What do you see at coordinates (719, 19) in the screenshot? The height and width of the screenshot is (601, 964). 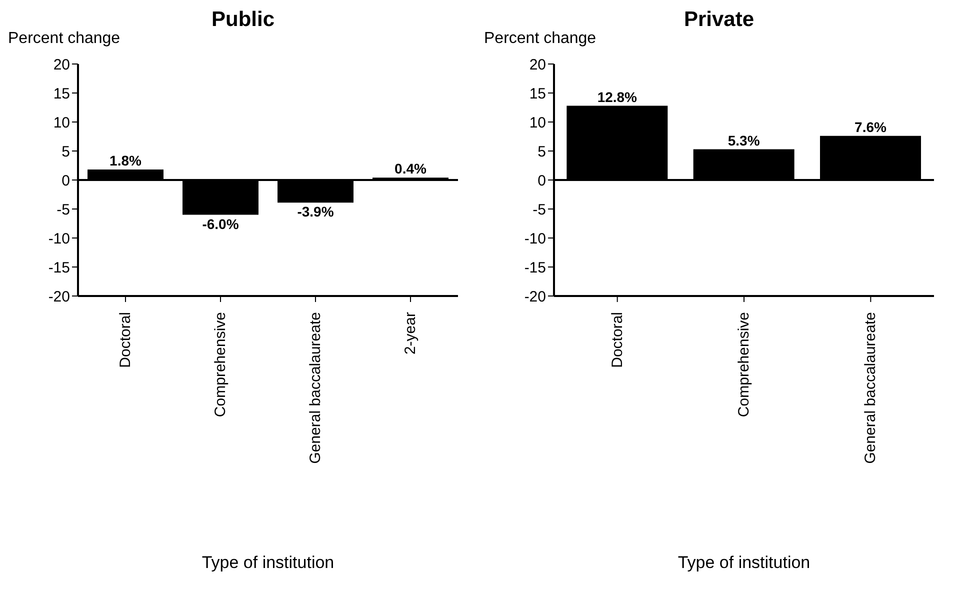 I see `chart-title: Private` at bounding box center [719, 19].